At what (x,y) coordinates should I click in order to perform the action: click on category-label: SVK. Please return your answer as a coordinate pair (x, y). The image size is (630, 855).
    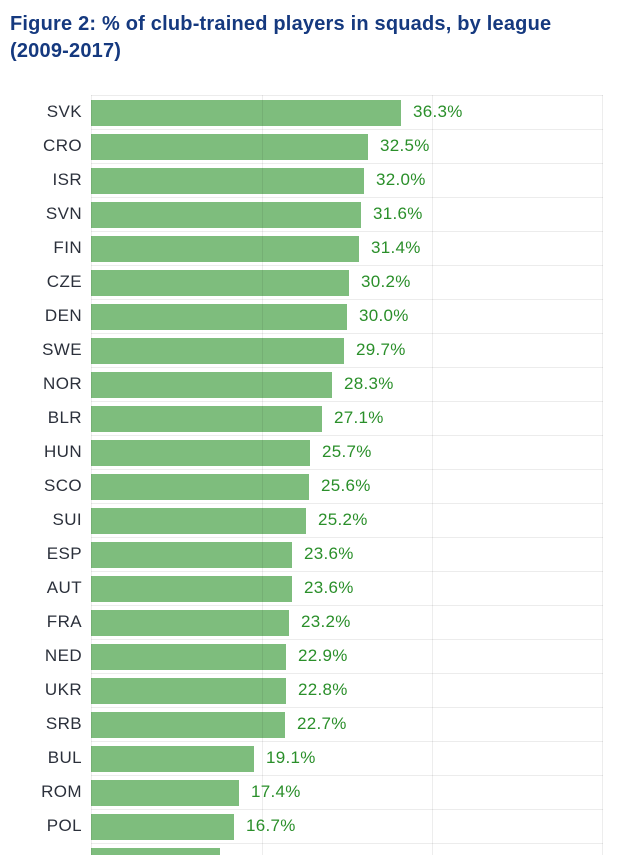
    Looking at the image, I should click on (64, 111).